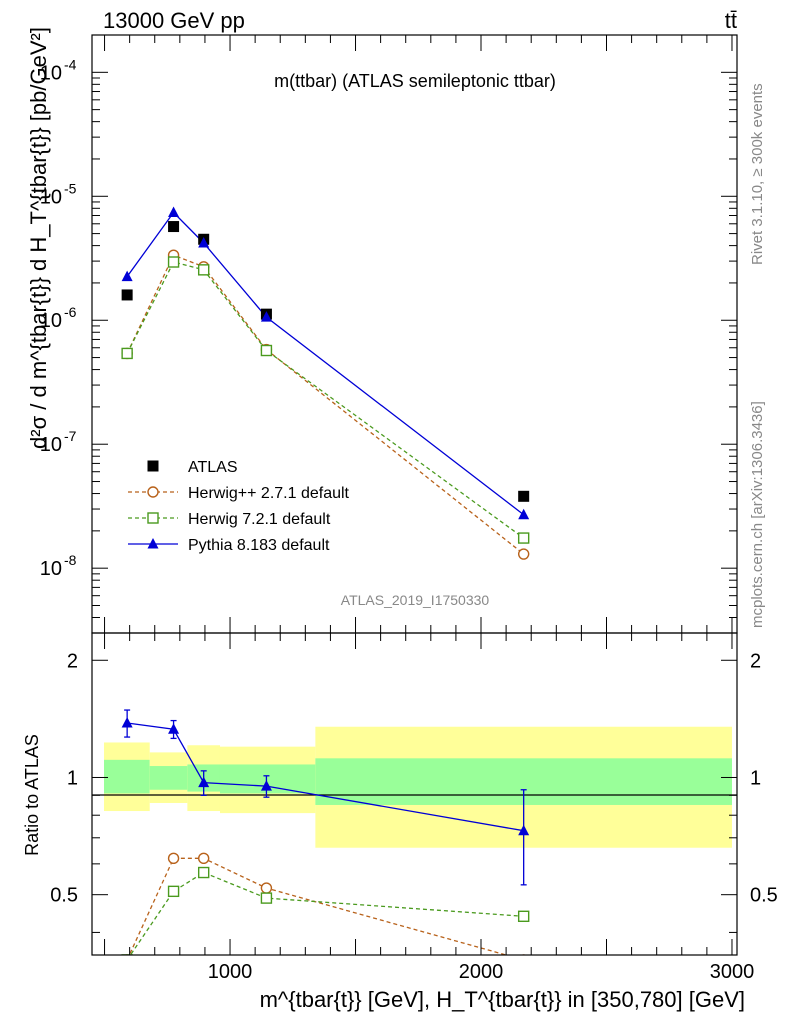  What do you see at coordinates (64, 896) in the screenshot?
I see `ratio-tick-label-left: 0.5` at bounding box center [64, 896].